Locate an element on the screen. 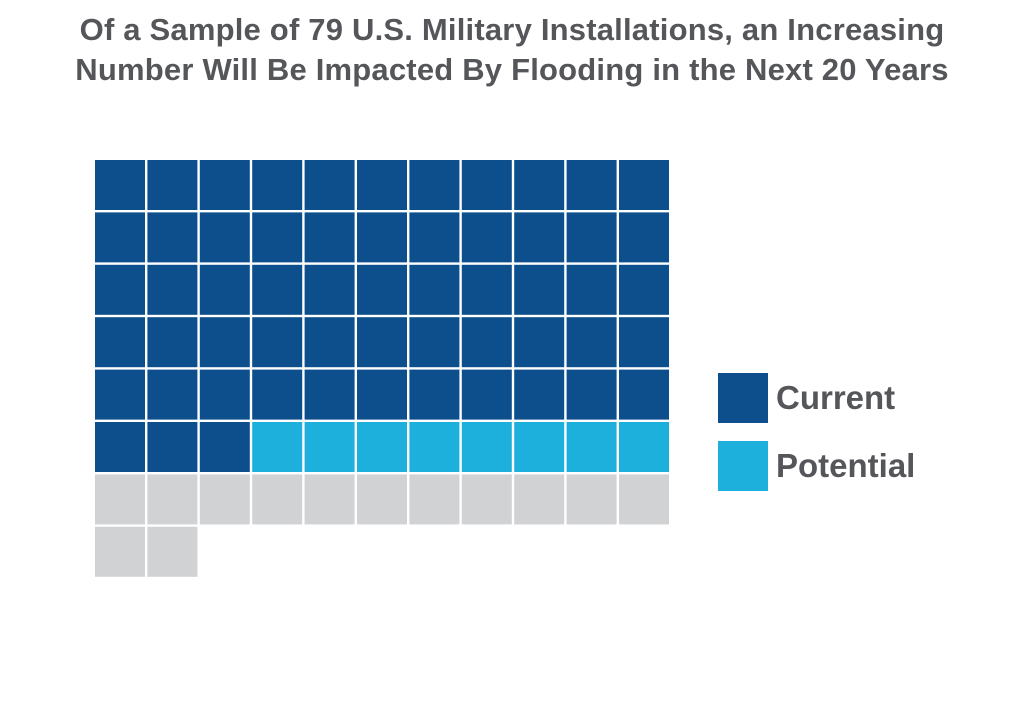 This screenshot has height=709, width=1024. legend-item-potential: Potential is located at coordinates (816, 466).